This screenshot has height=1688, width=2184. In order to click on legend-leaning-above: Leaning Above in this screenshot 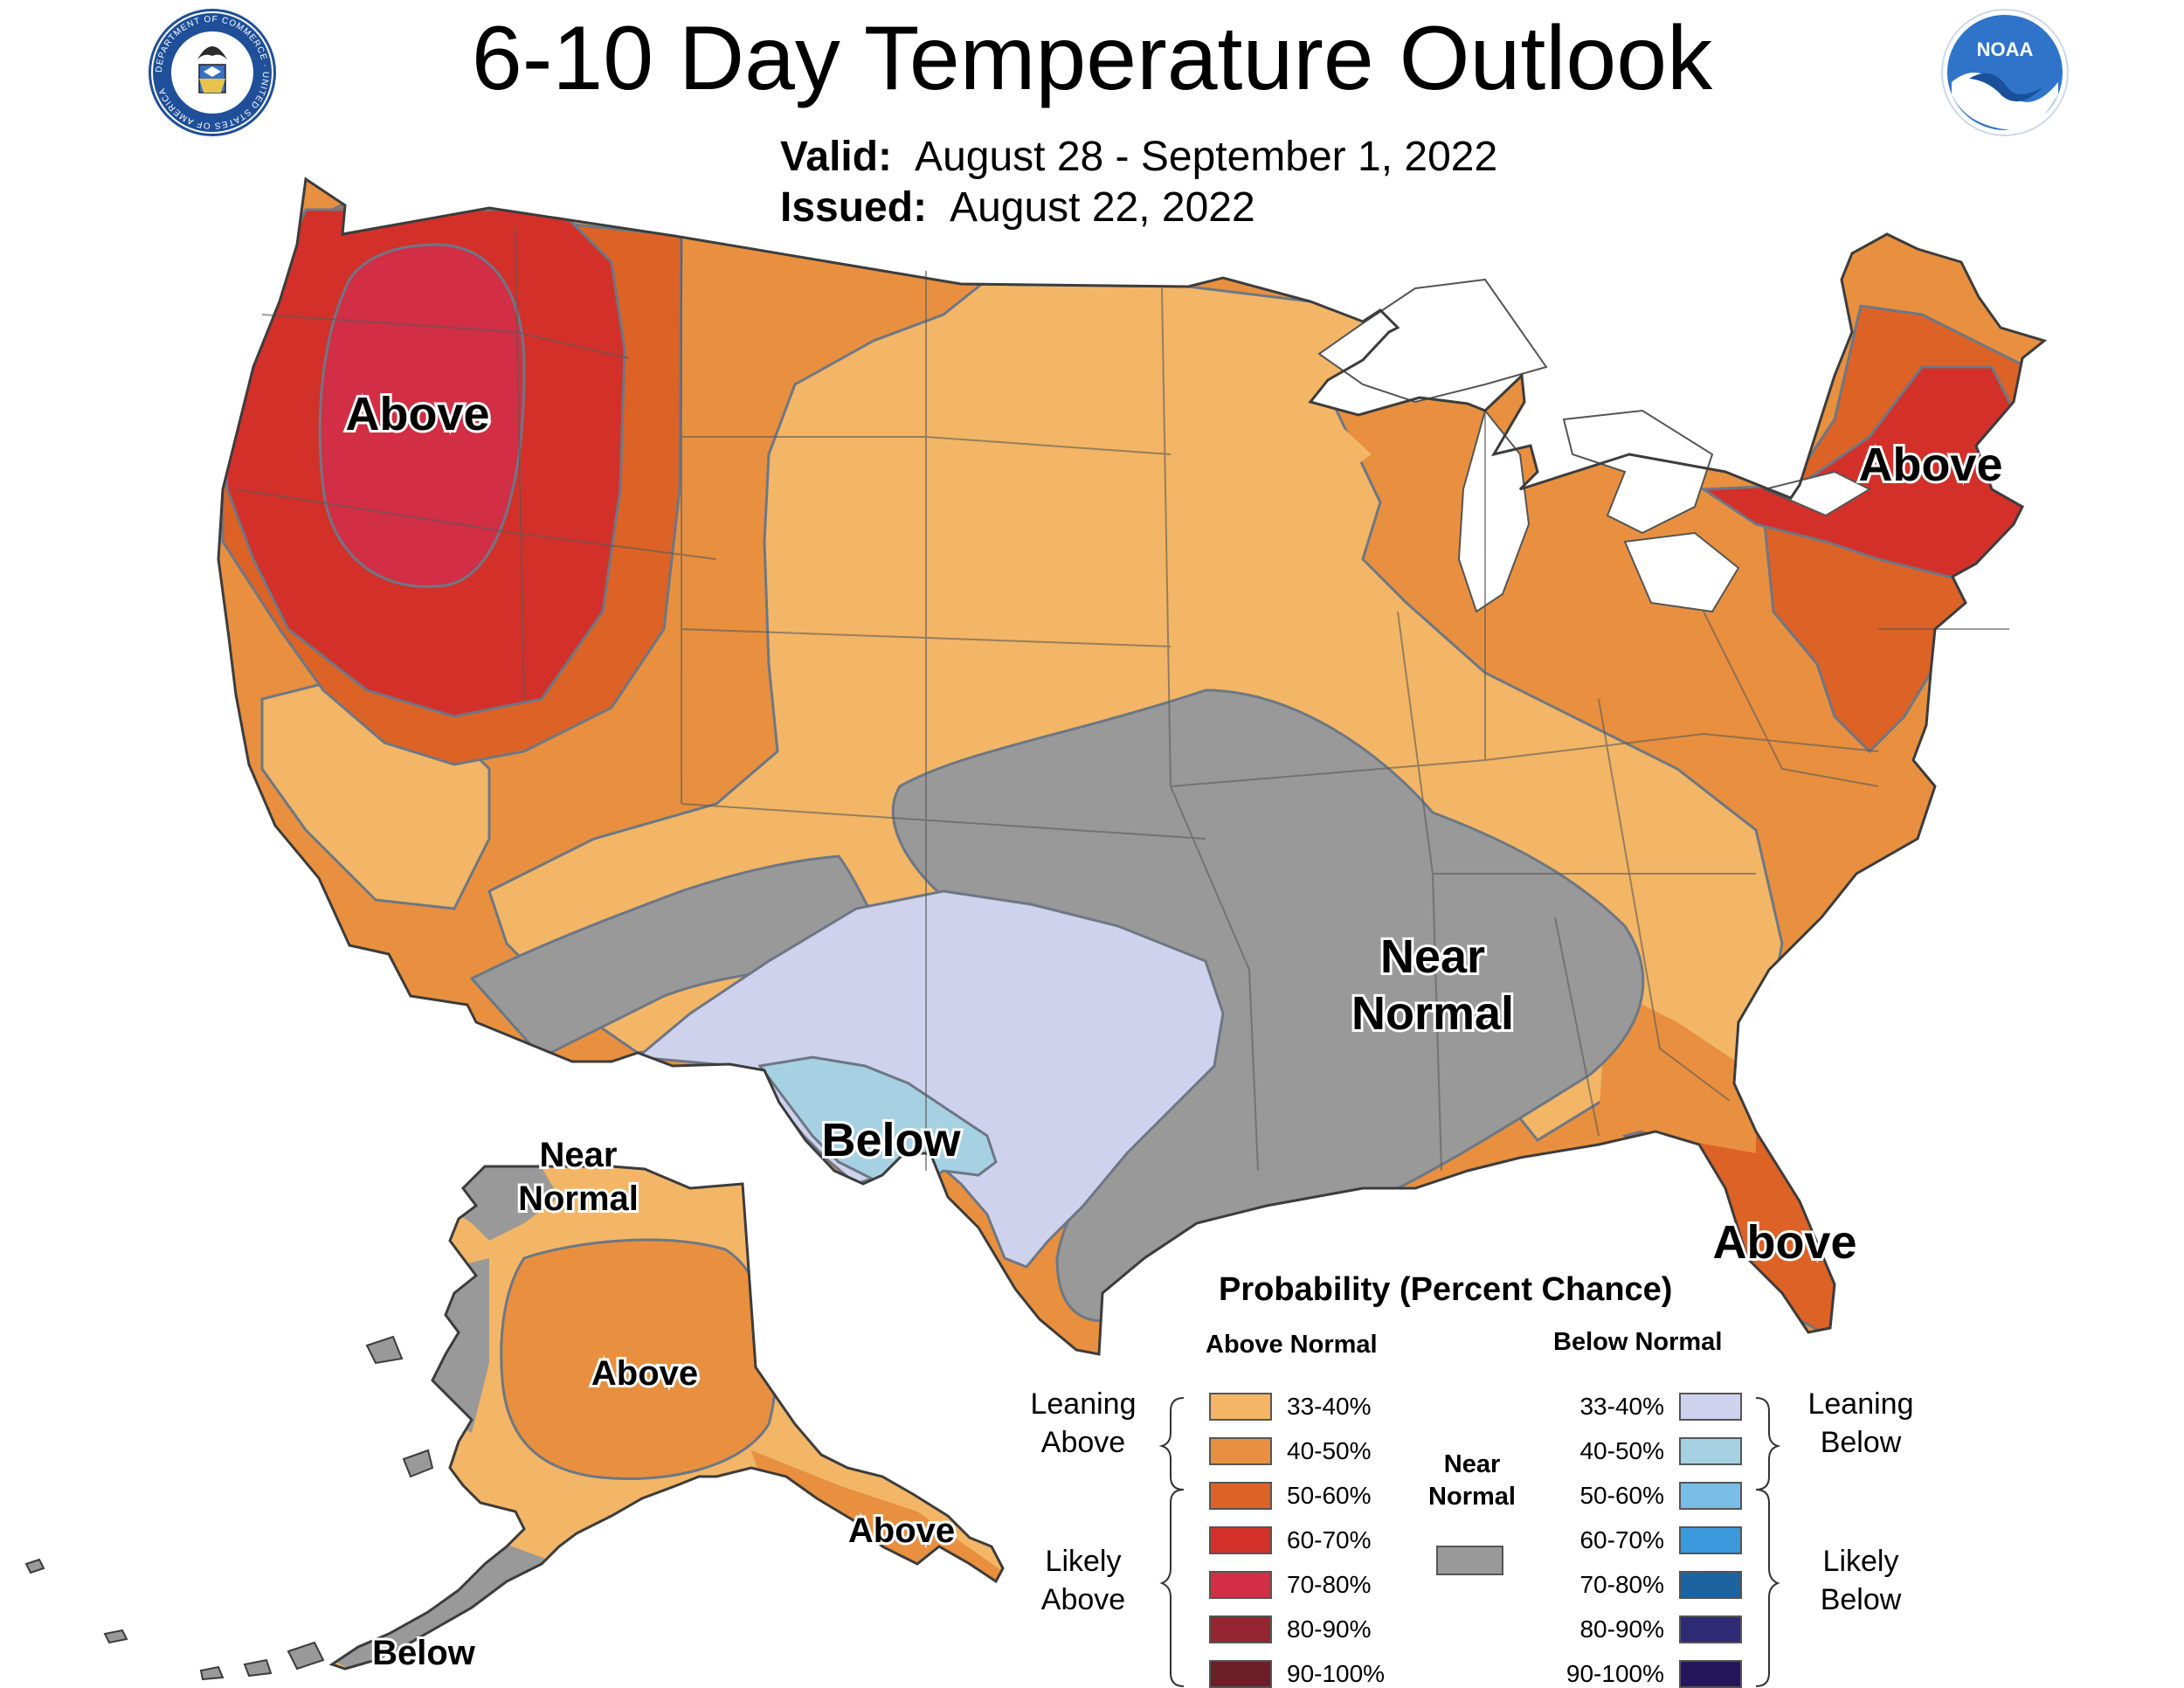, I will do `click(1083, 1423)`.